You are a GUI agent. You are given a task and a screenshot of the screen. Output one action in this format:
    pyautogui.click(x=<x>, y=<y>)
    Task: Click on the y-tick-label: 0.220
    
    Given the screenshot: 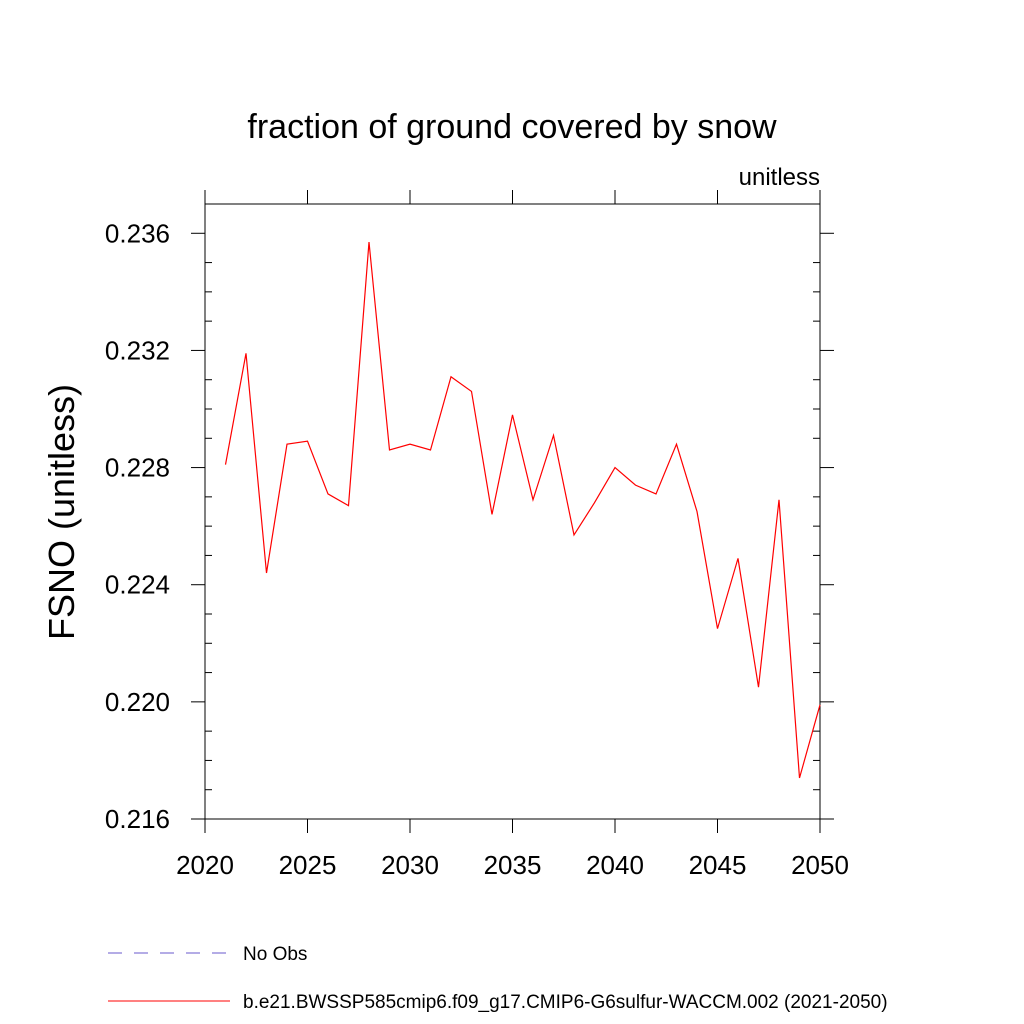 What is the action you would take?
    pyautogui.click(x=137, y=702)
    